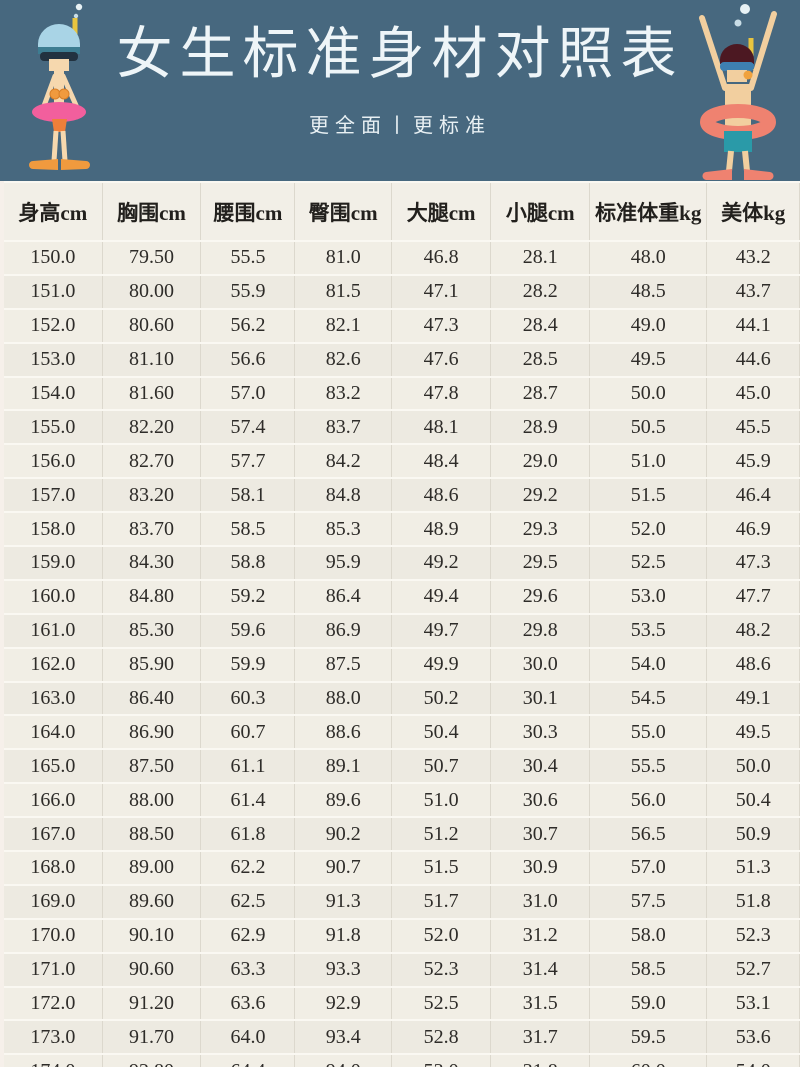 This screenshot has width=800, height=1067. I want to click on table-cell: 90.60, so click(152, 969).